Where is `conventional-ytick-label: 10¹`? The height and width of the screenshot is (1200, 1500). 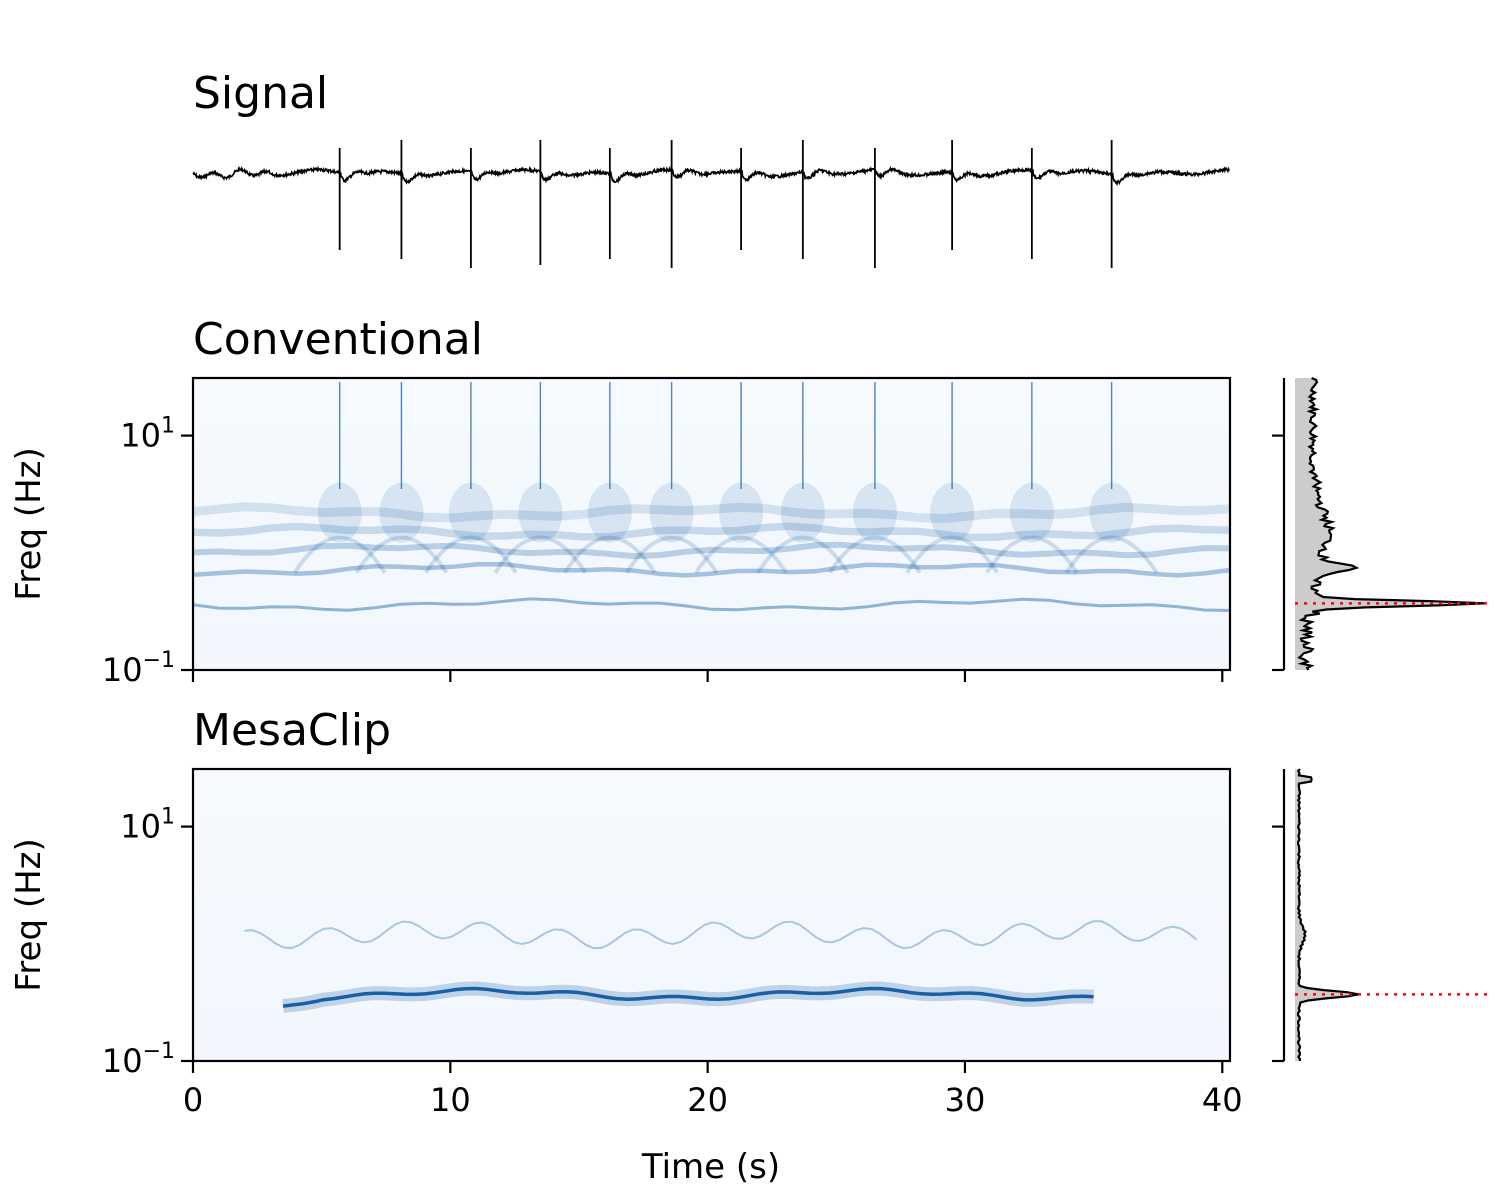 conventional-ytick-label: 10¹ is located at coordinates (147, 434).